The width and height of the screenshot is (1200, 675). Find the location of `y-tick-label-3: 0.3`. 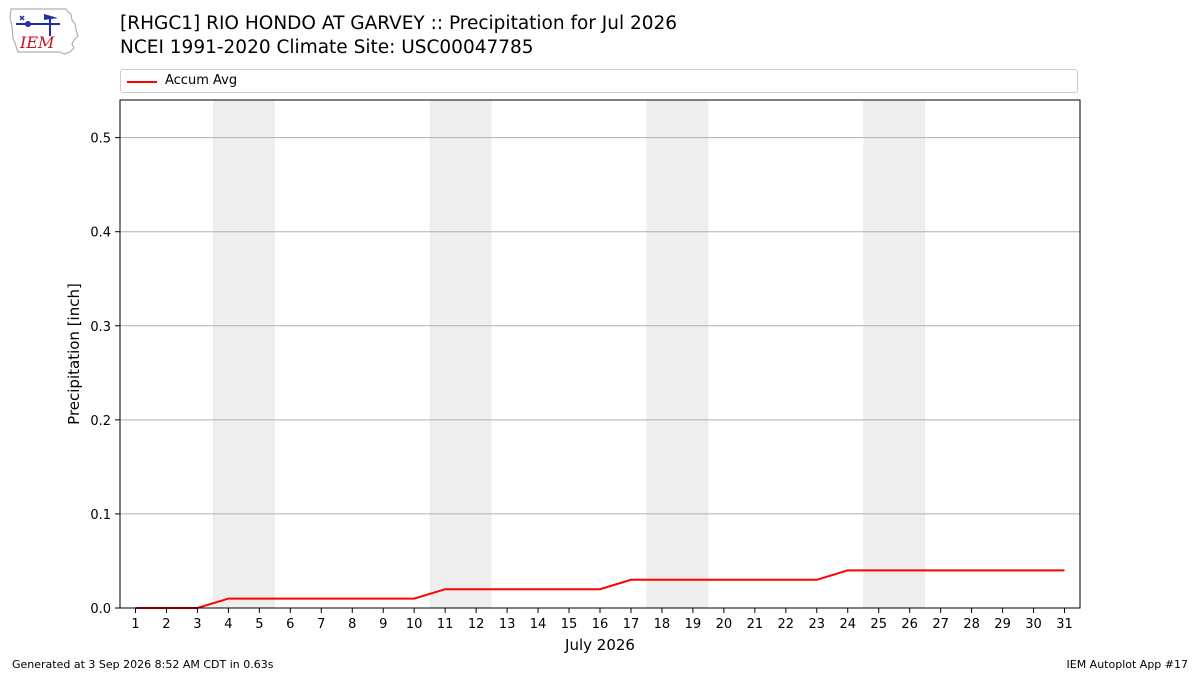

y-tick-label-3: 0.3 is located at coordinates (100, 327).